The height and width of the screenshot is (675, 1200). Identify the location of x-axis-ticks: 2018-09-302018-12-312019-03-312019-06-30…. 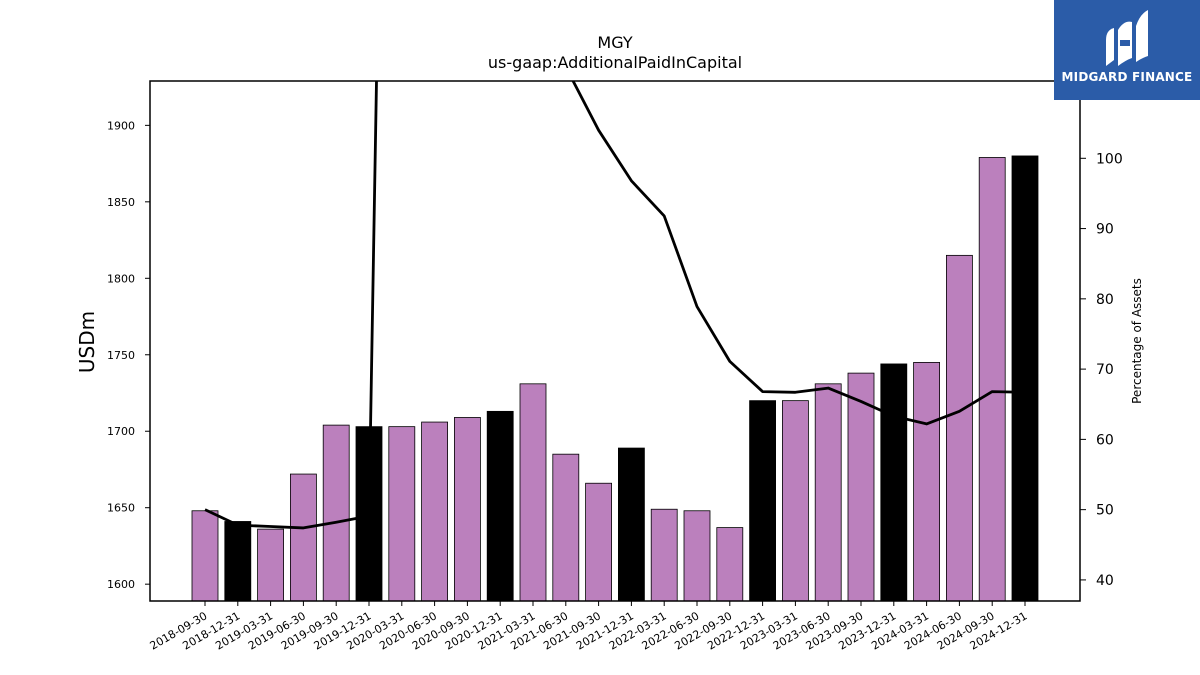
(589, 627).